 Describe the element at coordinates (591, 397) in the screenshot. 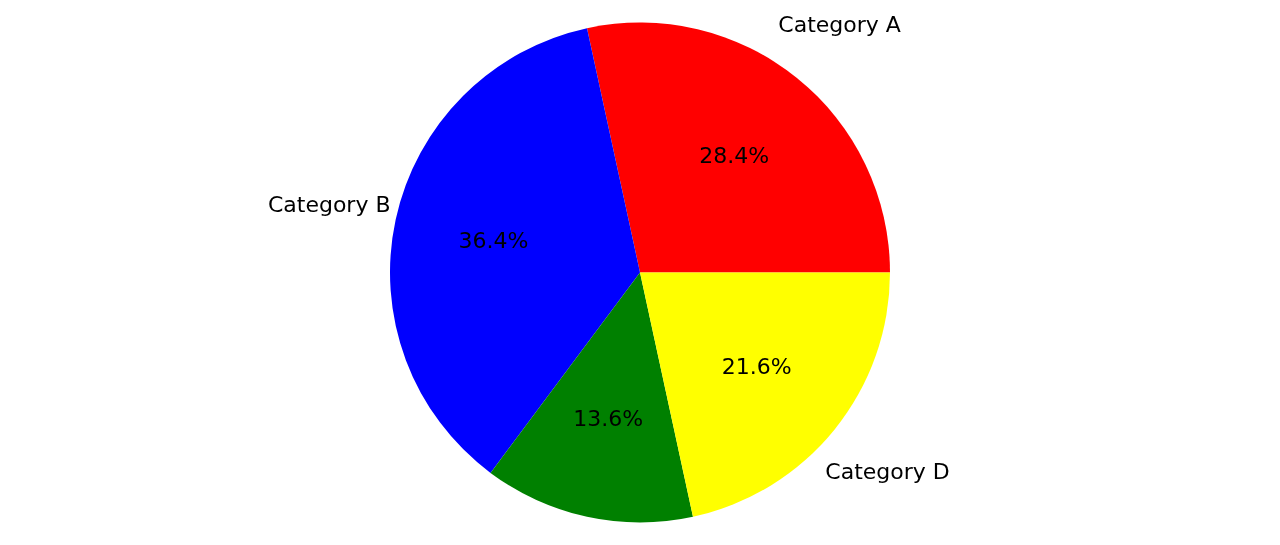

I see `pie-slice` at that location.